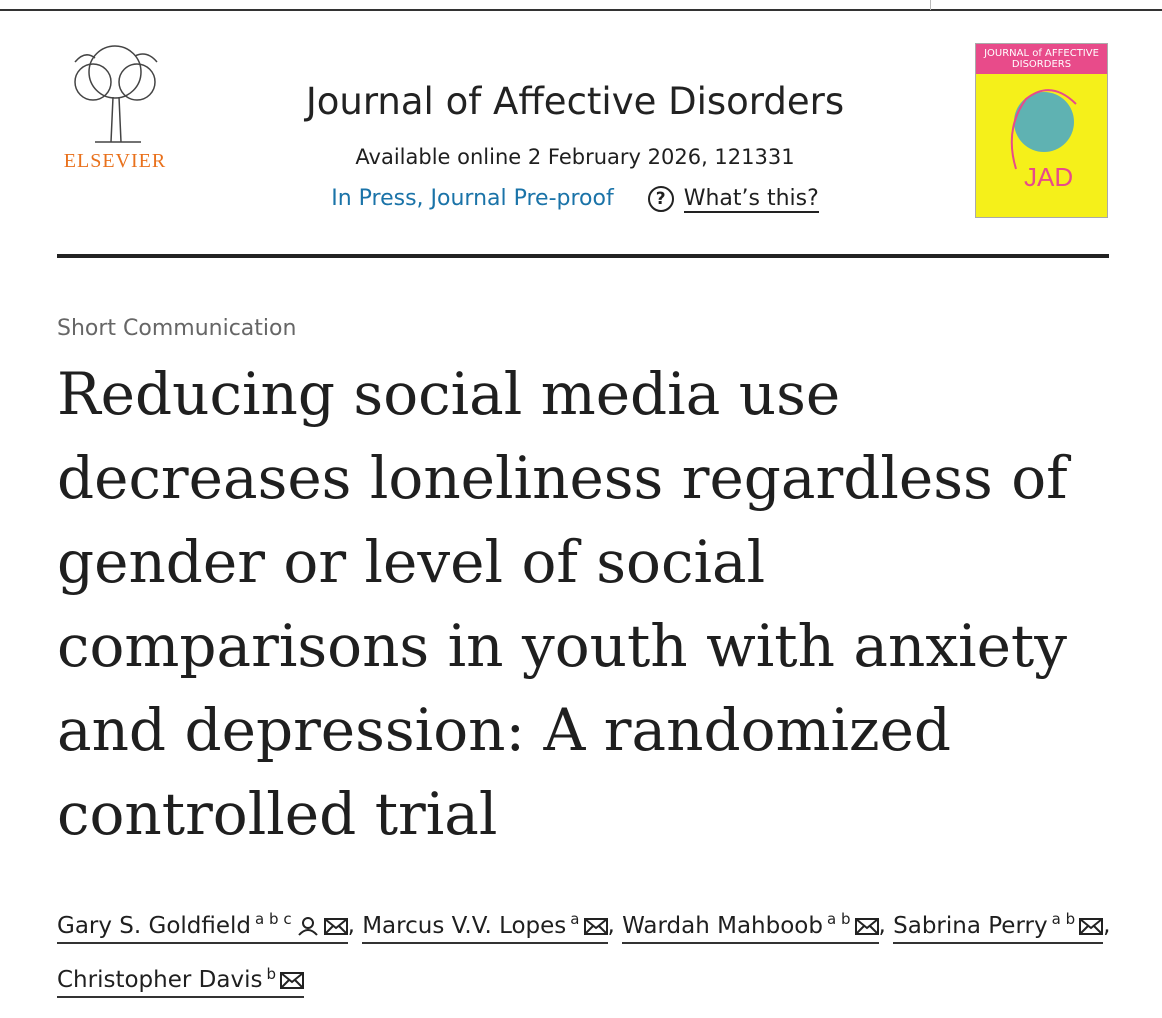 This screenshot has height=1018, width=1162. I want to click on cover-art, so click(1043, 129).